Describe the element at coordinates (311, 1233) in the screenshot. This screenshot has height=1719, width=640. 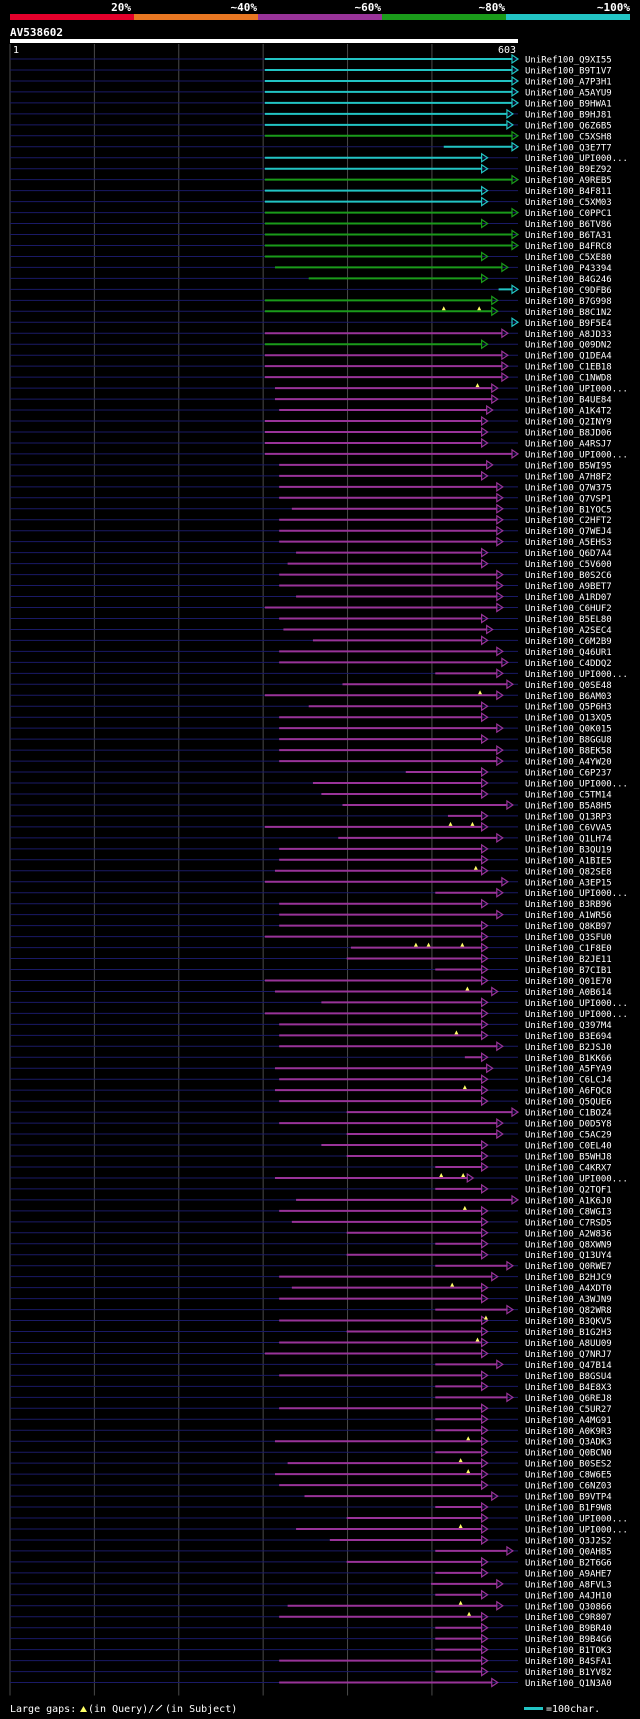
I see `hit-row: UniRef100_A2W836` at that location.